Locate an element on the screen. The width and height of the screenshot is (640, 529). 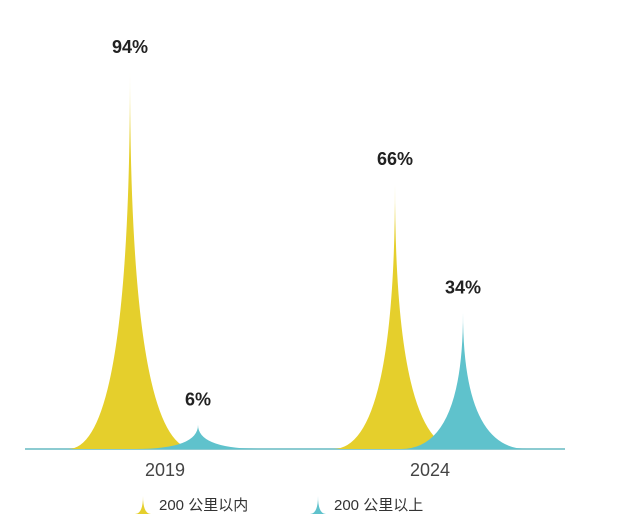
x-tick-label: 2024 is located at coordinates (430, 470).